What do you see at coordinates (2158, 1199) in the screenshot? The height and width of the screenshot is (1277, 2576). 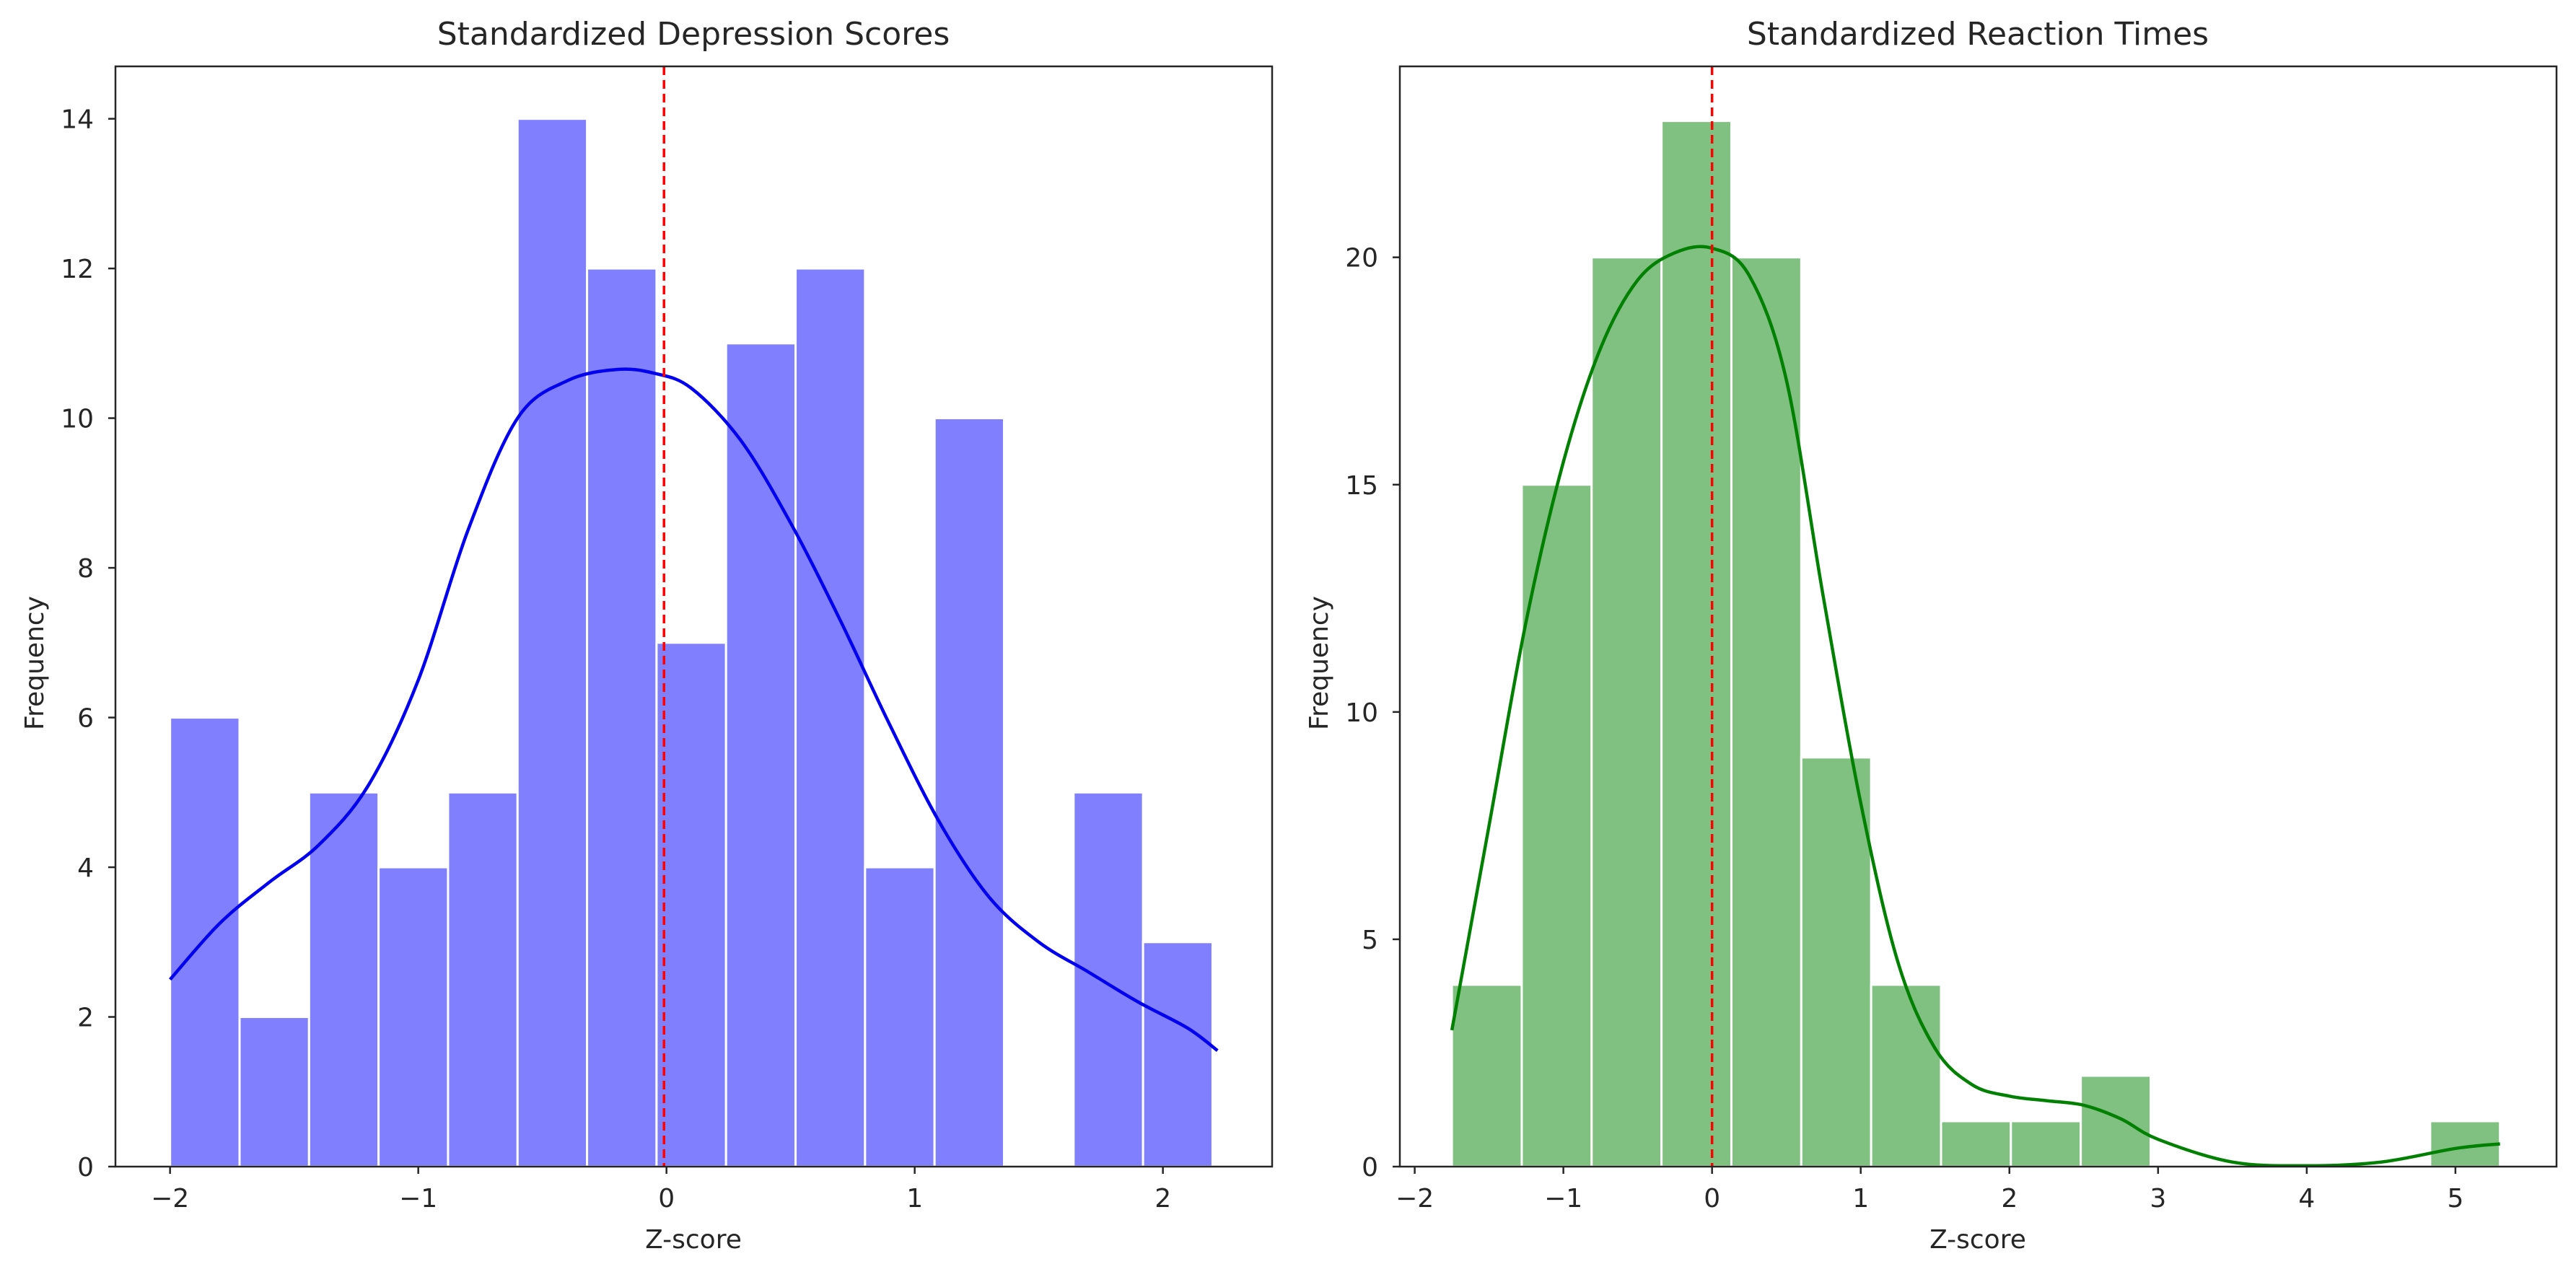 I see `x-tick-label: 3` at bounding box center [2158, 1199].